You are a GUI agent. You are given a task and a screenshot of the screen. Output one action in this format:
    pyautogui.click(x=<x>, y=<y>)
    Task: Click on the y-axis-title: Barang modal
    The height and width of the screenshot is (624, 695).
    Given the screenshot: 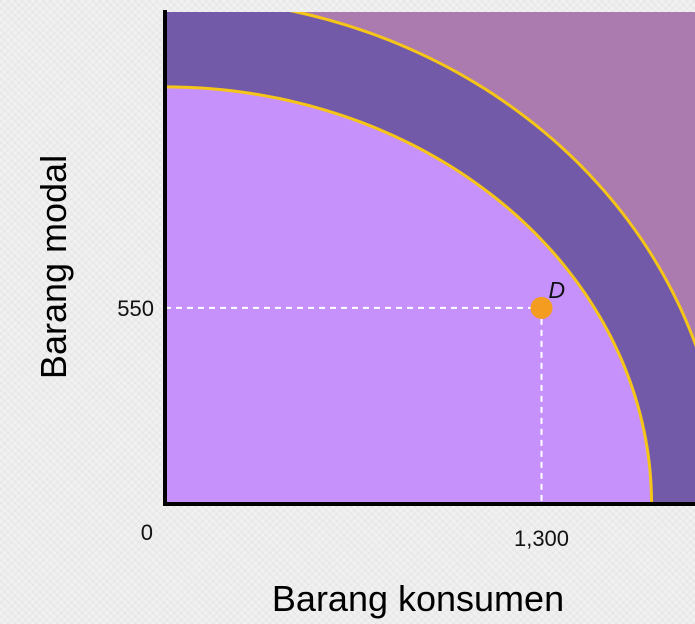 What is the action you would take?
    pyautogui.click(x=53, y=267)
    